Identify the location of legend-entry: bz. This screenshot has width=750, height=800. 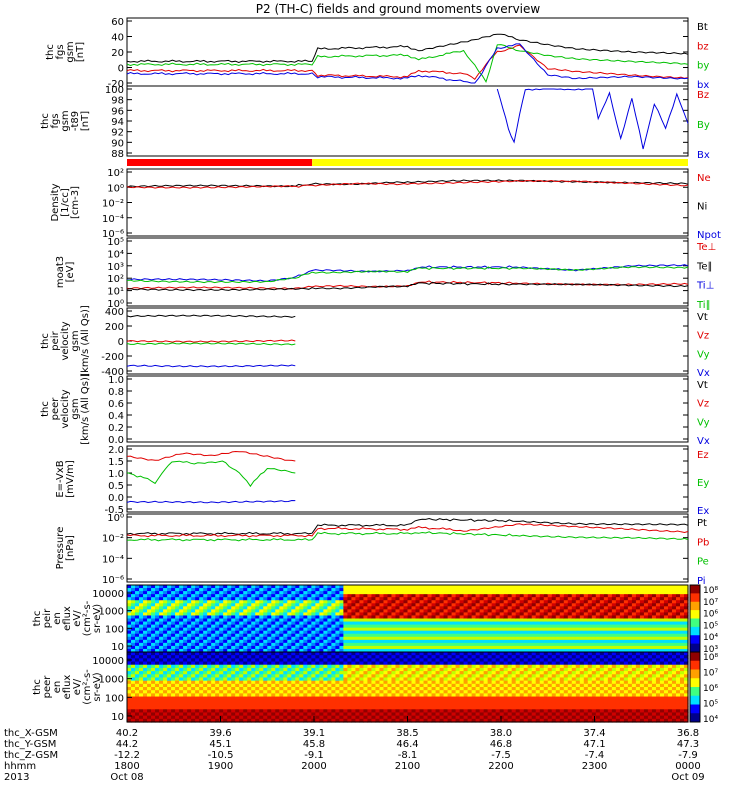
(703, 46).